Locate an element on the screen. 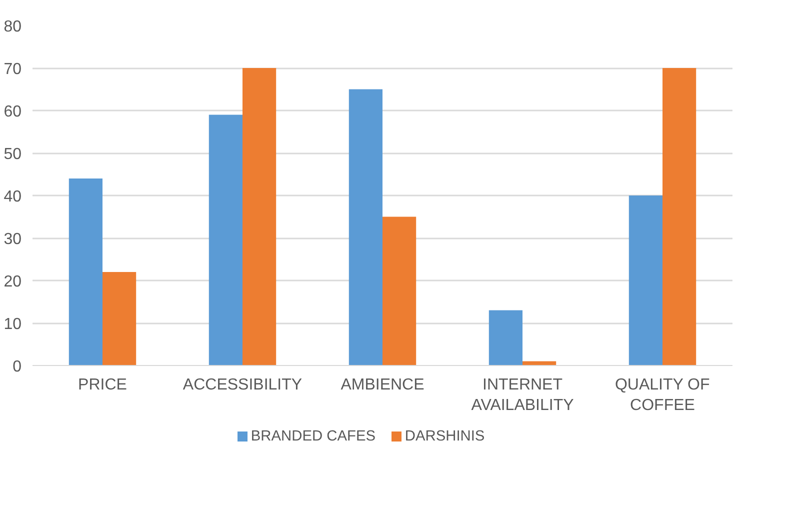 This screenshot has width=806, height=530. y-tick-label: 70 is located at coordinates (13, 69).